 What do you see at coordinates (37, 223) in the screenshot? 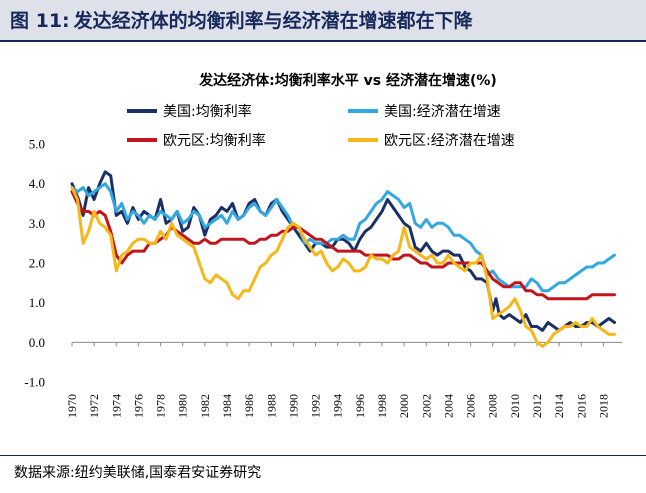
I see `y-tick-label: 3.0` at bounding box center [37, 223].